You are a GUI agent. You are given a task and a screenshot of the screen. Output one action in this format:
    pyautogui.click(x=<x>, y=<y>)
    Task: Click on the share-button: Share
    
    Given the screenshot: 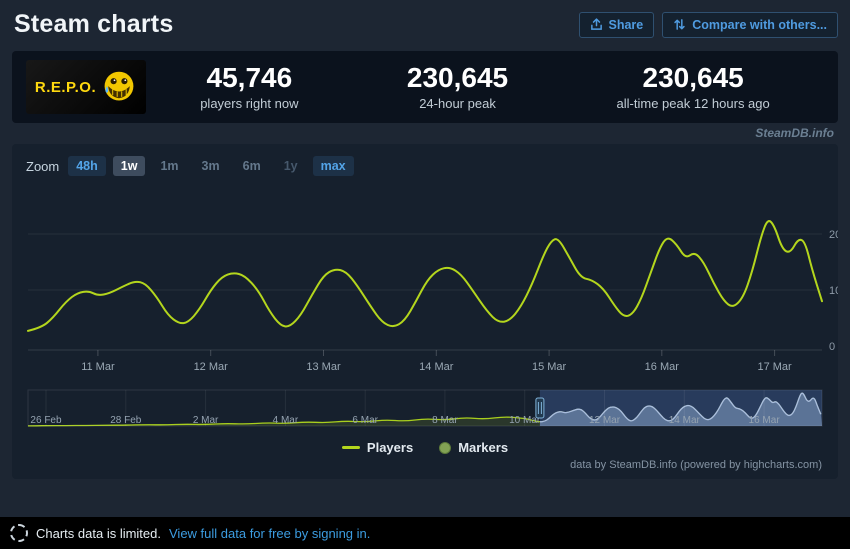 What is the action you would take?
    pyautogui.click(x=616, y=24)
    